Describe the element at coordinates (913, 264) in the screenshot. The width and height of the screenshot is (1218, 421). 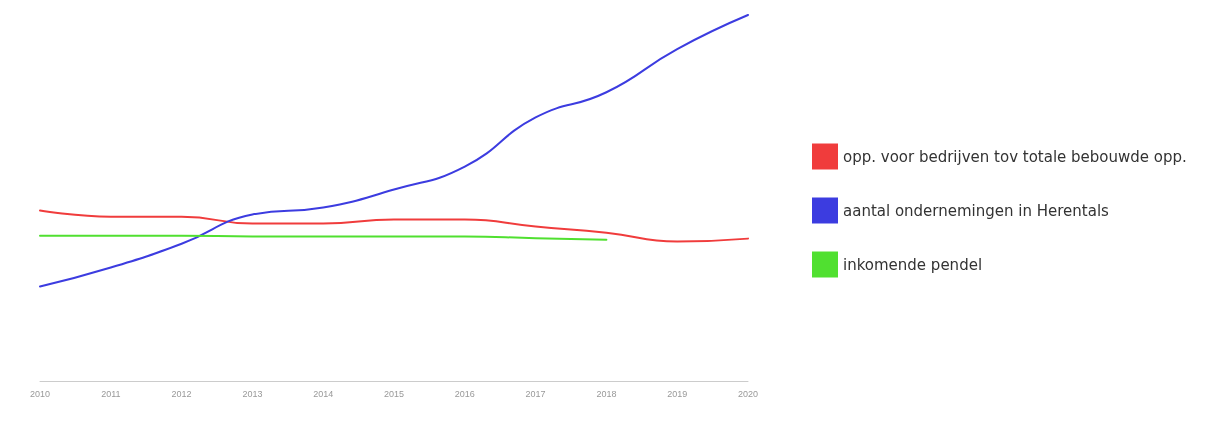
I see `legend-label: inkomende pendel` at that location.